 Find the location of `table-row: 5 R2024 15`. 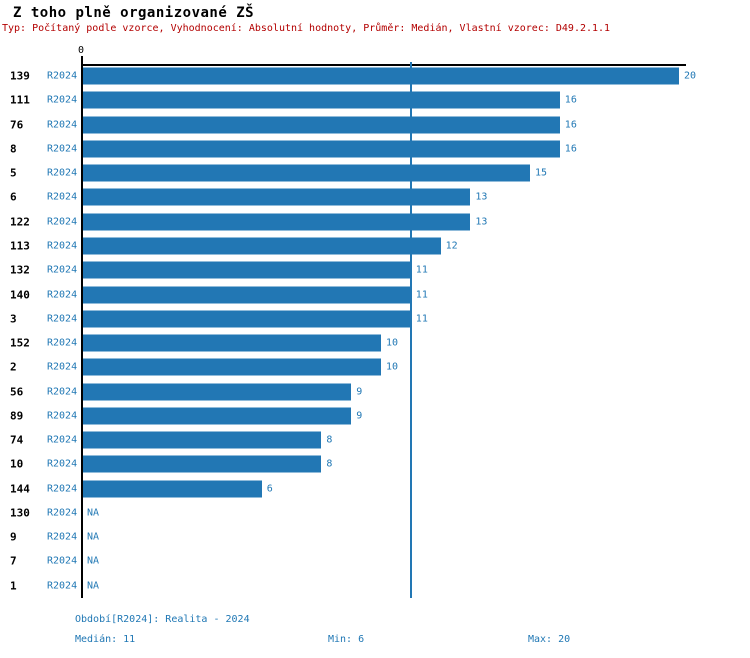

table-row: 5 R2024 15 is located at coordinates (375, 173).